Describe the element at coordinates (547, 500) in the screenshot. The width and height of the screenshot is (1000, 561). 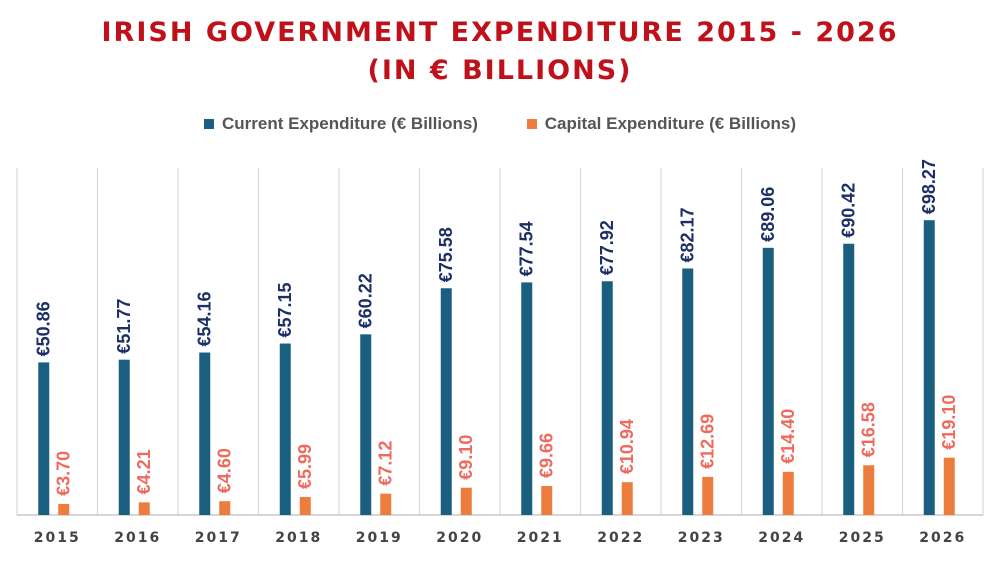
I see `bar-capital-2021` at that location.